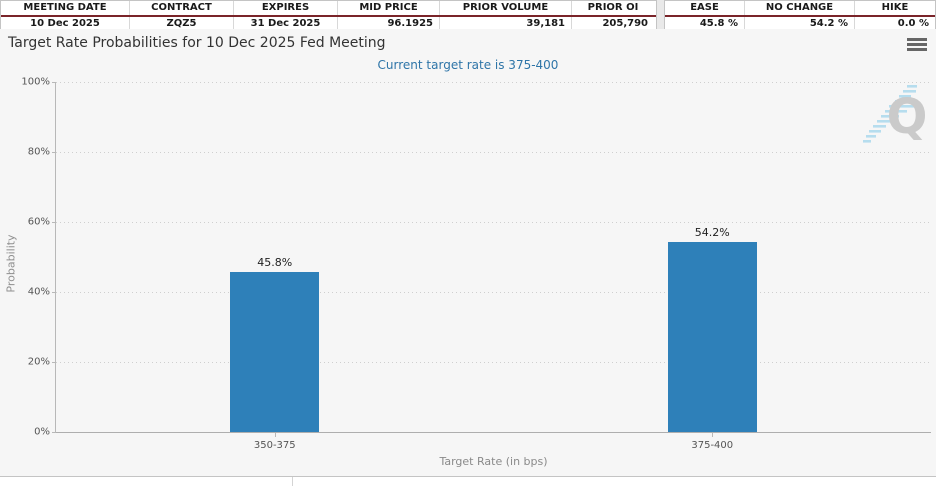 This screenshot has width=936, height=486. Describe the element at coordinates (493, 292) in the screenshot. I see `gridline-40%` at that location.